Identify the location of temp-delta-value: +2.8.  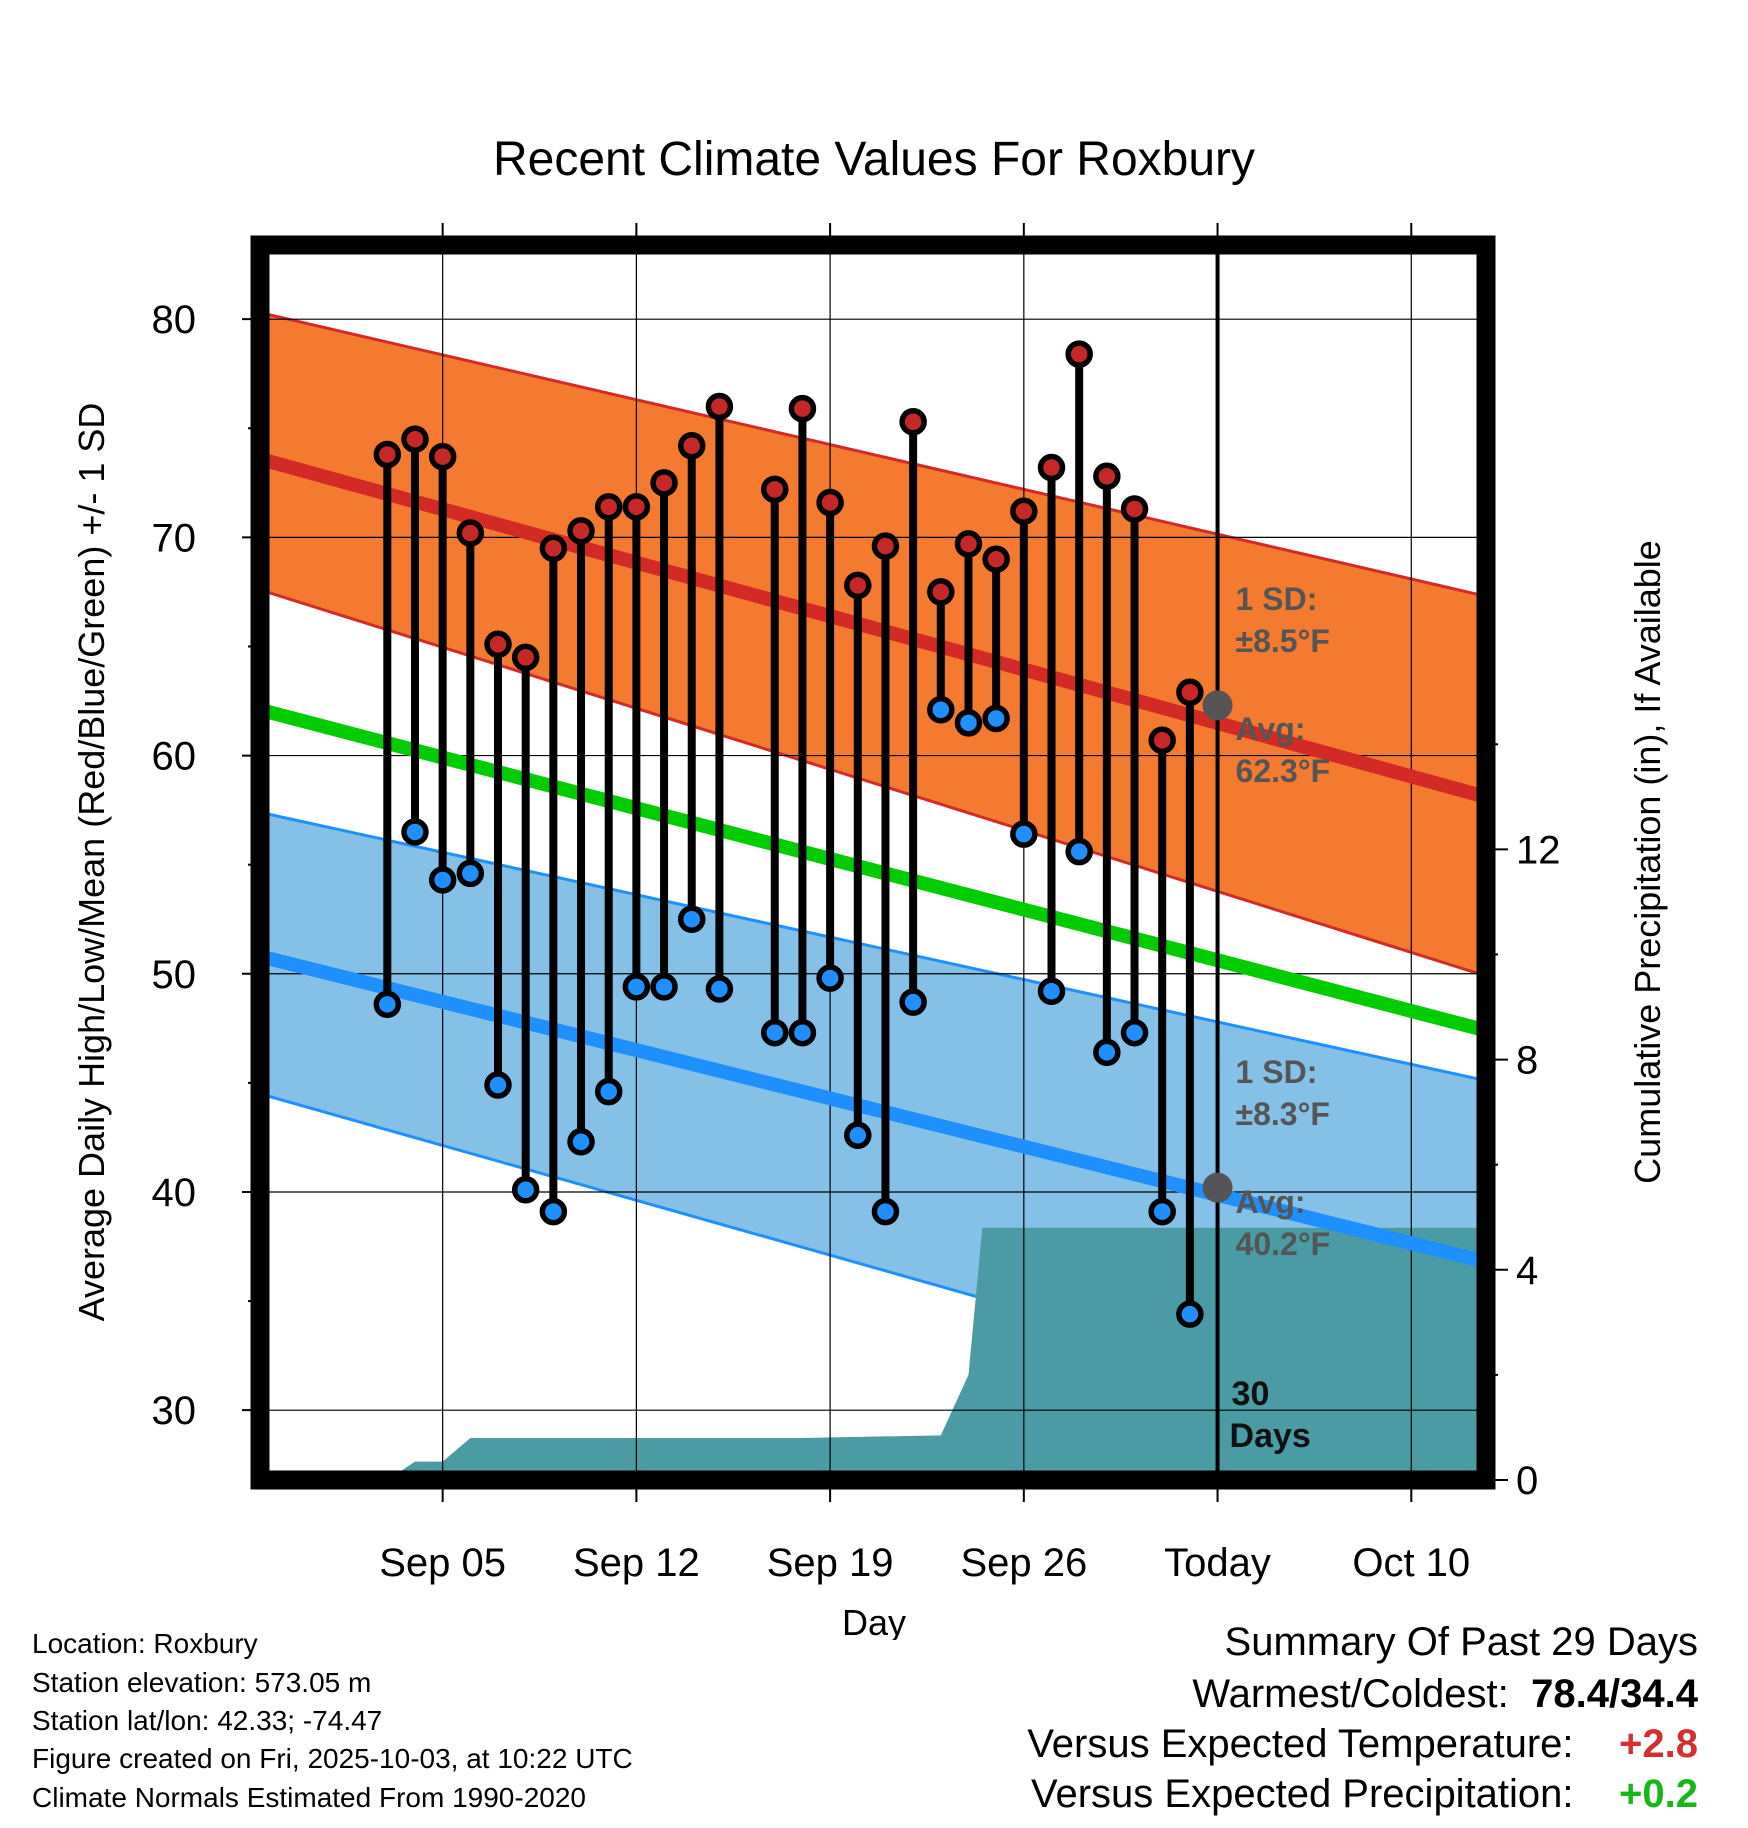
(1658, 1744).